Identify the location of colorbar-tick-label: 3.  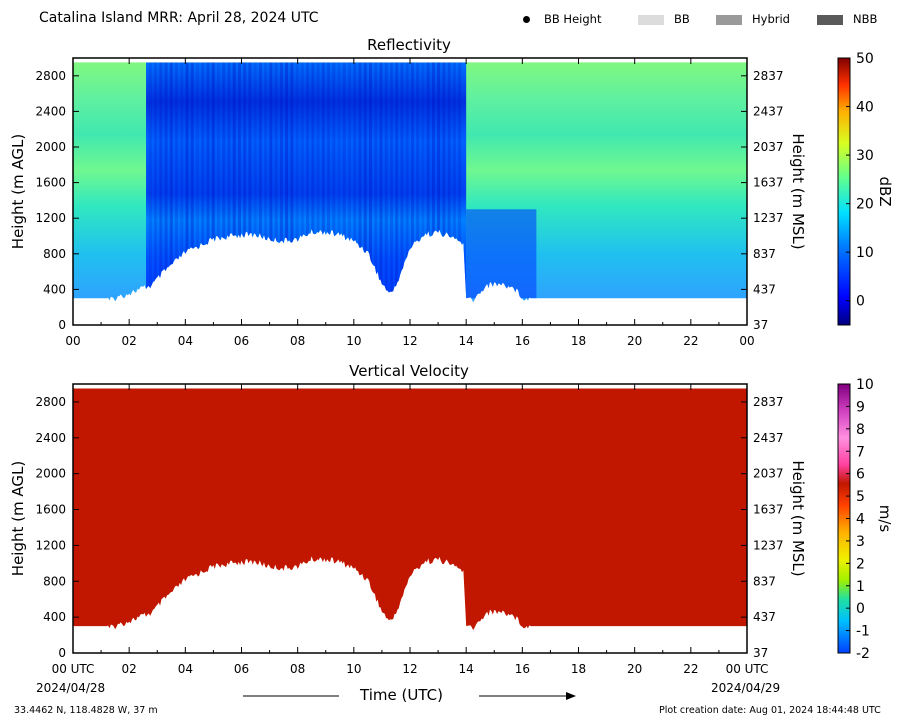
(860, 542).